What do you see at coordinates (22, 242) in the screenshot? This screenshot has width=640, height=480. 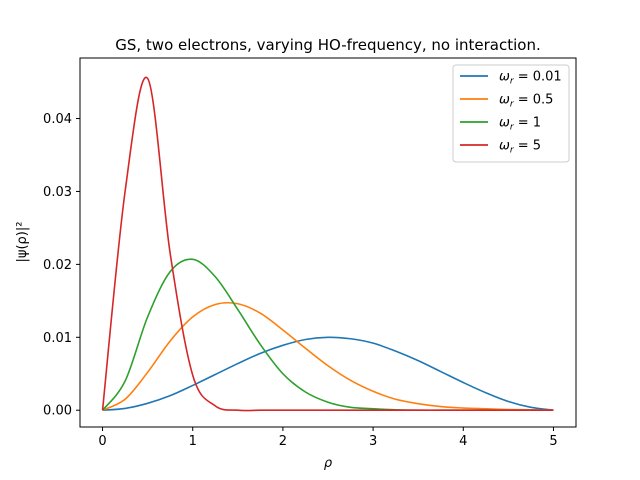 I see `y-axis-label: |ψ(ρ)|²` at bounding box center [22, 242].